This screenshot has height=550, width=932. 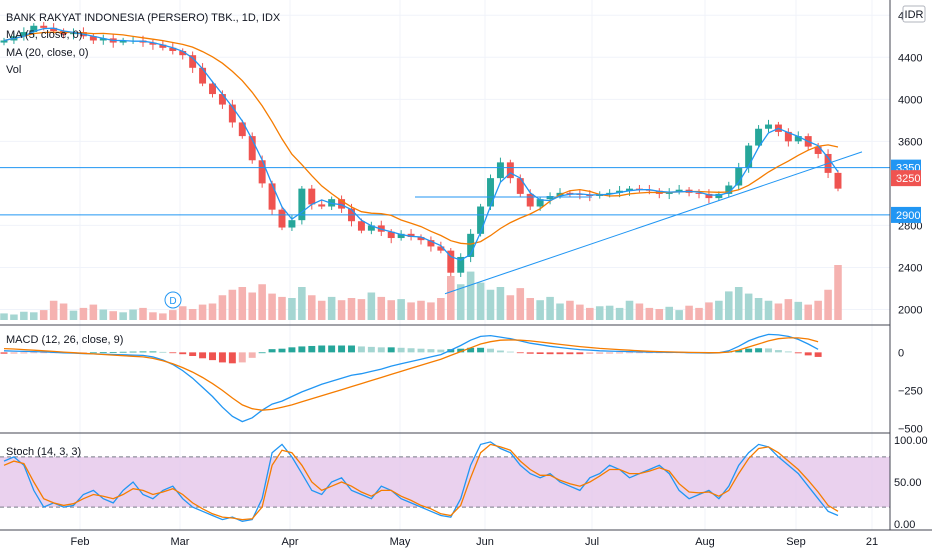 What do you see at coordinates (421, 481) in the screenshot?
I see `stoch-k-line` at bounding box center [421, 481].